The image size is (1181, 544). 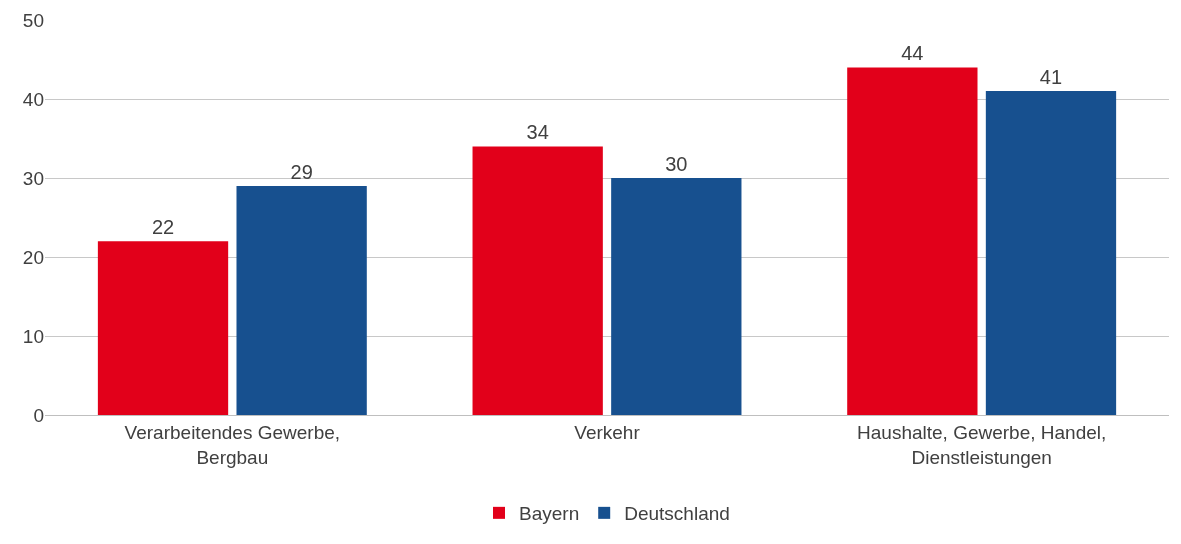 I want to click on data-label: 22, so click(x=163, y=227).